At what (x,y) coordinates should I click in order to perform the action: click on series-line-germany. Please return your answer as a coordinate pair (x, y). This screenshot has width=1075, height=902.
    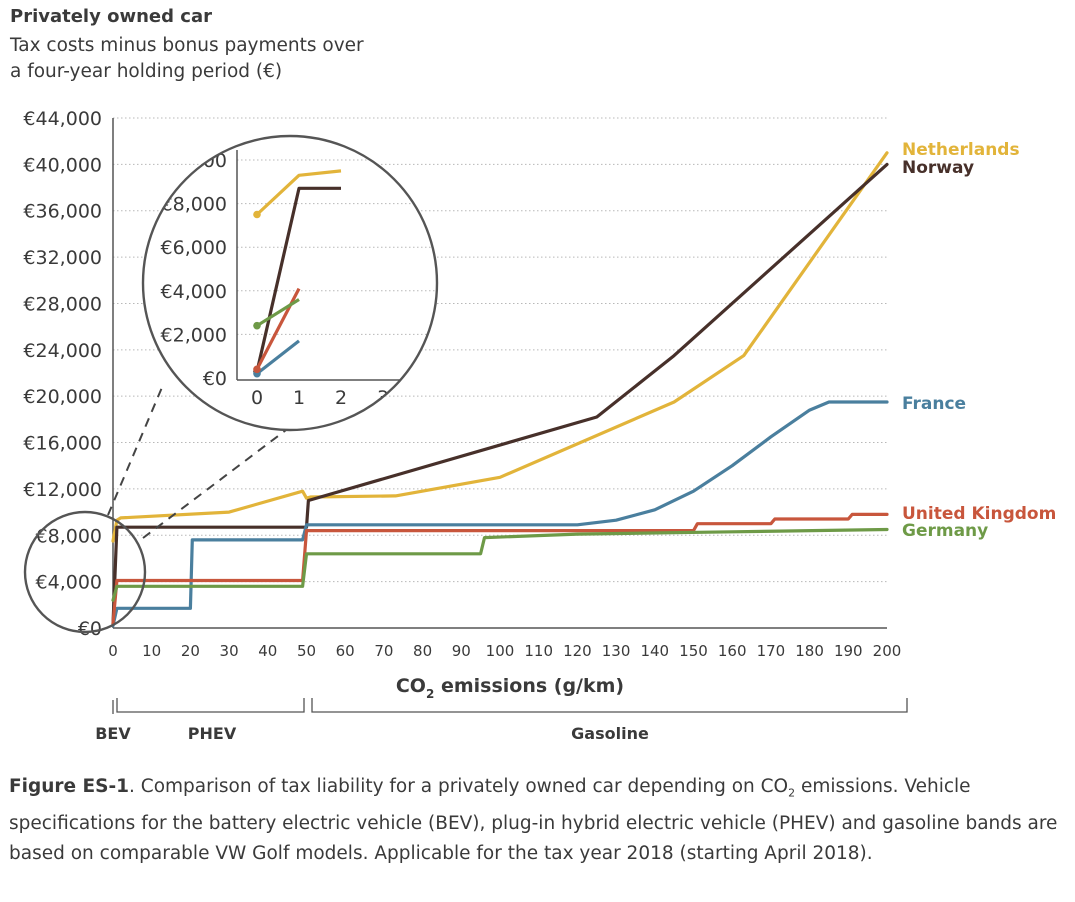
    Looking at the image, I should click on (500, 564).